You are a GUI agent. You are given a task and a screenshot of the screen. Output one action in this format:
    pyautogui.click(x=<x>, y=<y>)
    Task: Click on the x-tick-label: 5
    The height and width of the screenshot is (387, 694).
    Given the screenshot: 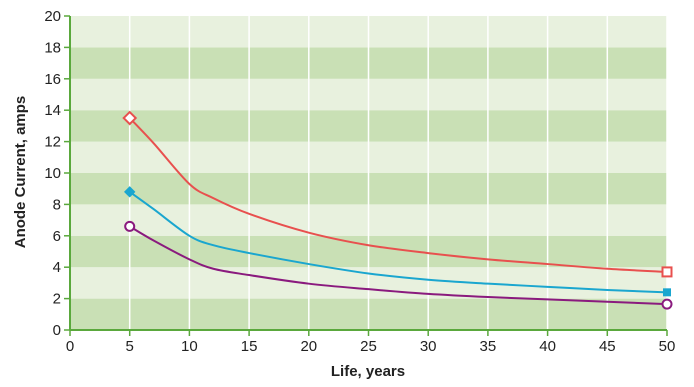 What is the action you would take?
    pyautogui.click(x=130, y=346)
    